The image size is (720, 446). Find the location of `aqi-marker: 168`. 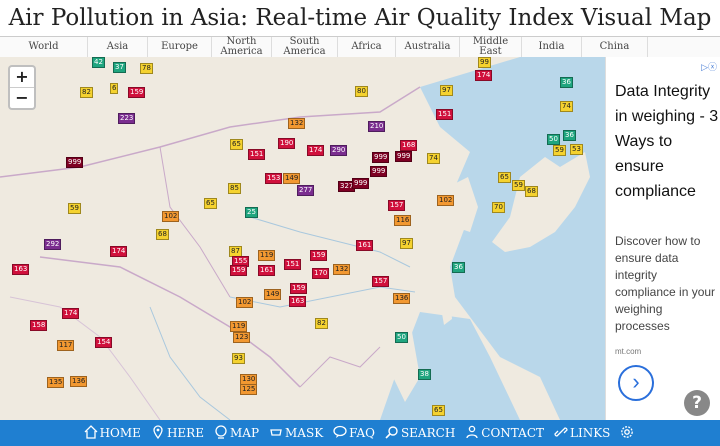

aqi-marker: 168 is located at coordinates (409, 145).